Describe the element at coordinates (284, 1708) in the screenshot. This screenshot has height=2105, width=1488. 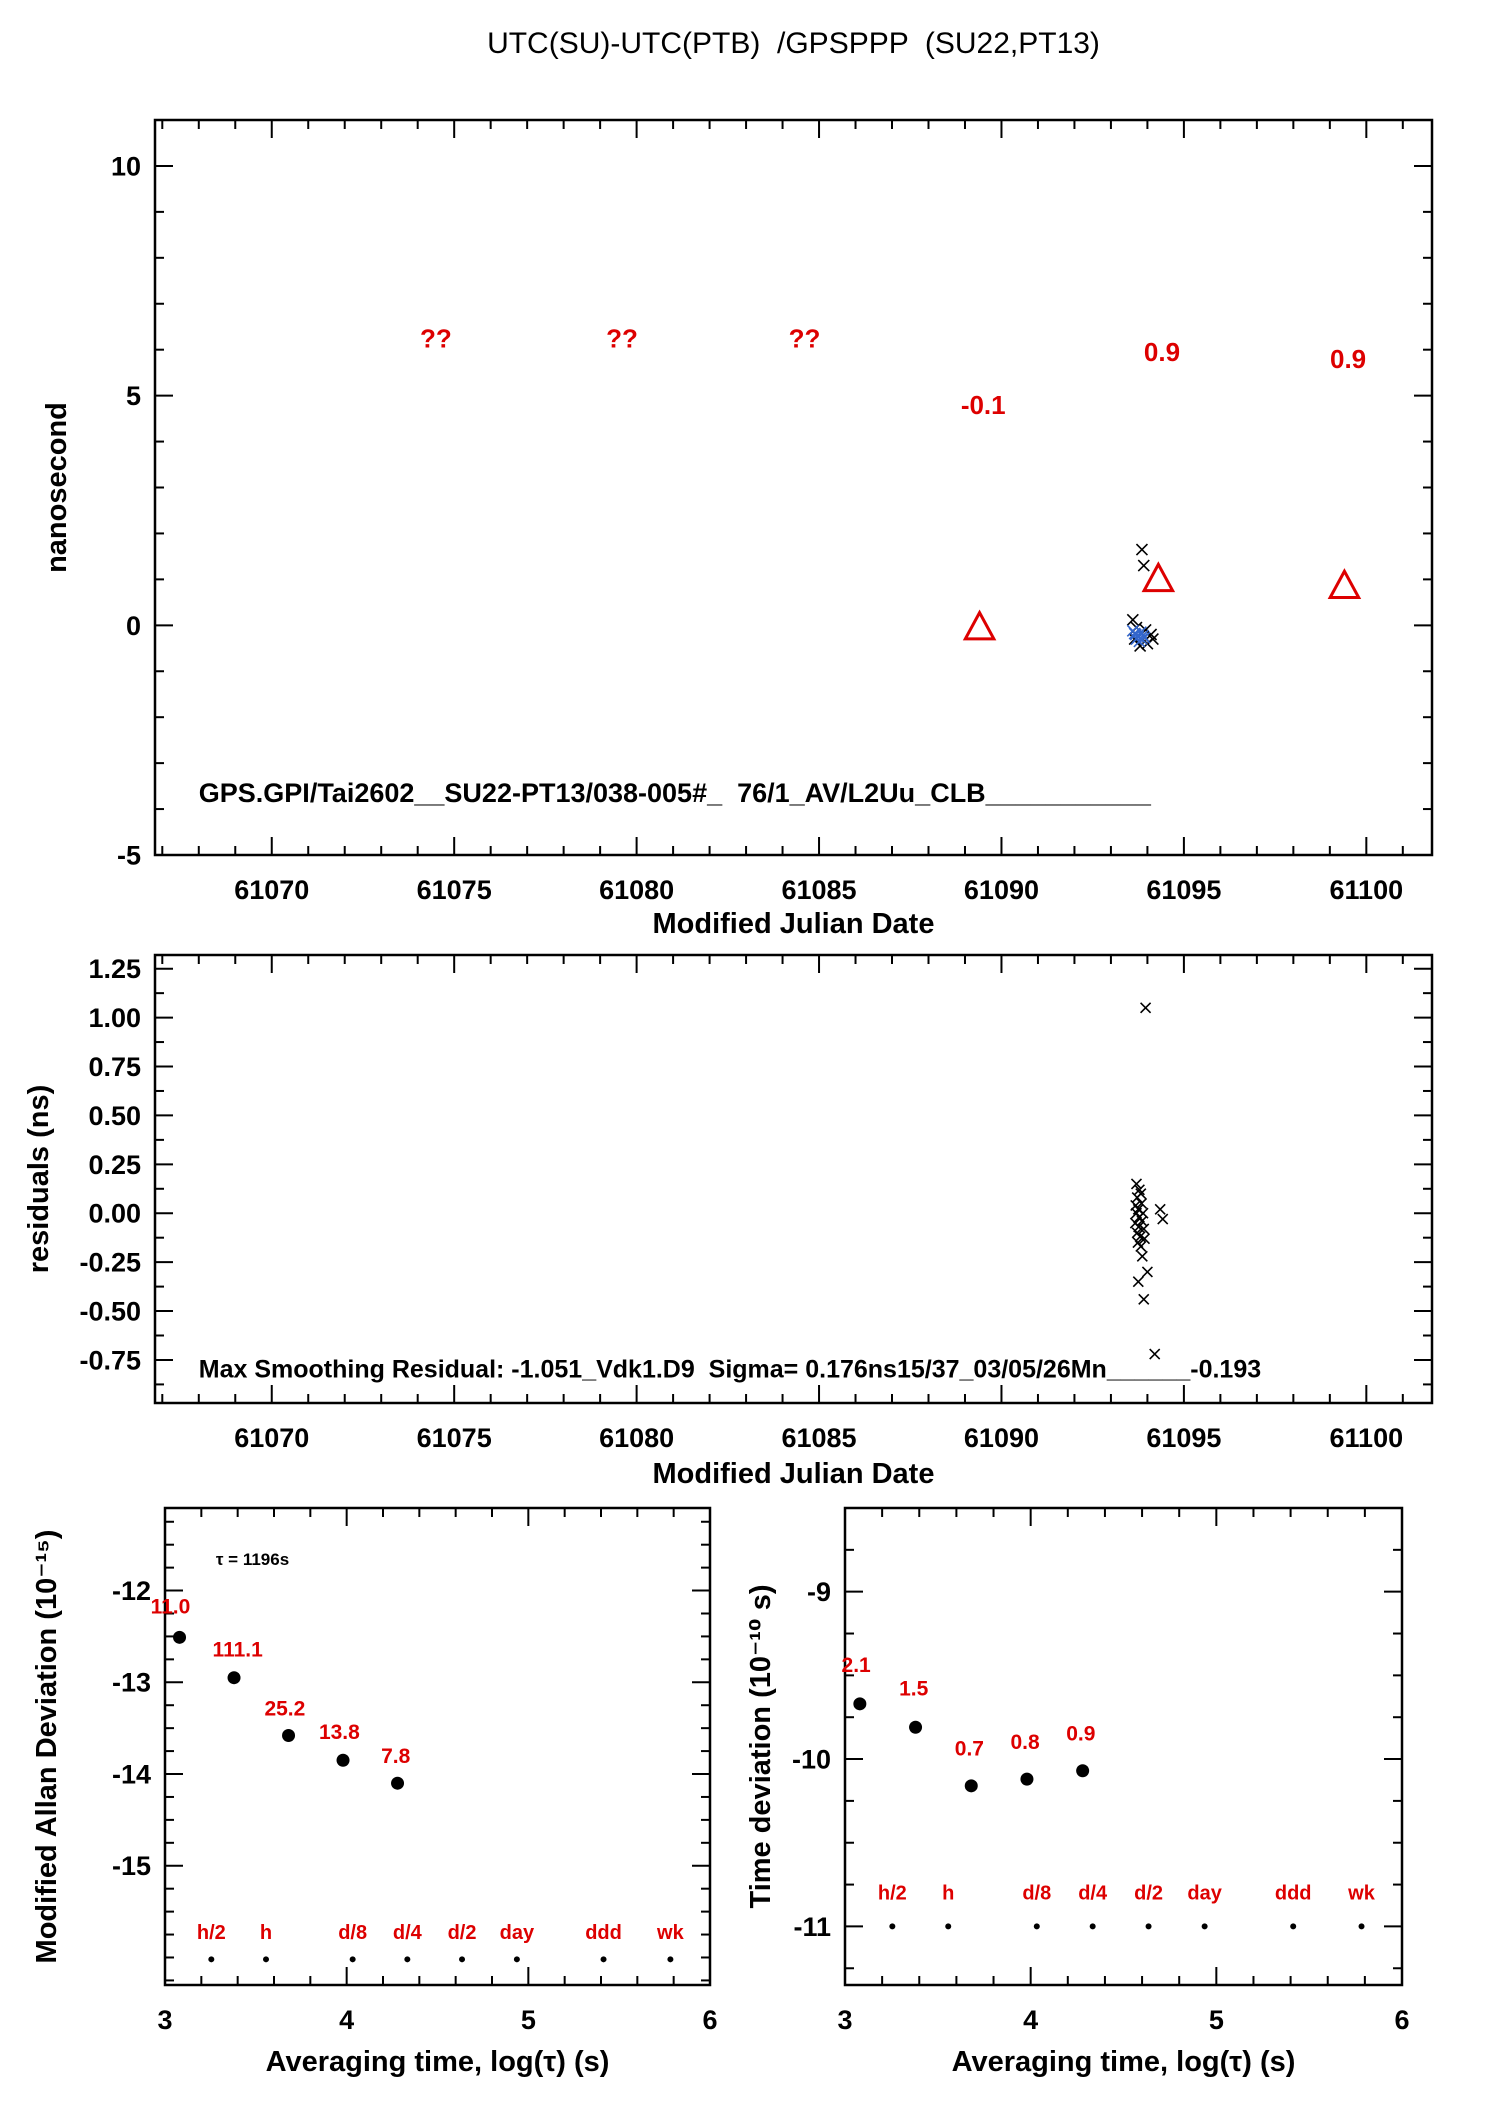
I see `annotation: 25.2` at that location.